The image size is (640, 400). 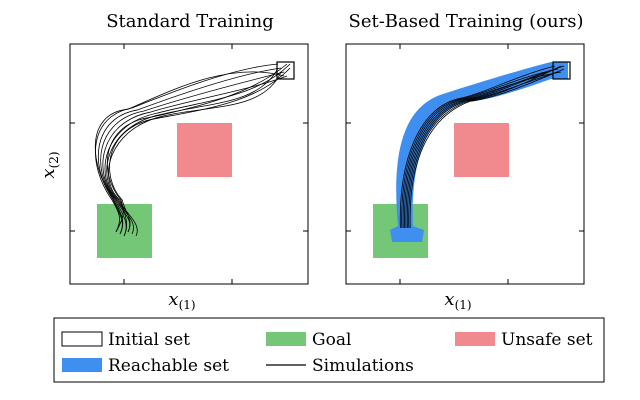 I want to click on panel-title-setbased: Set-Based Training (ours), so click(x=466, y=21).